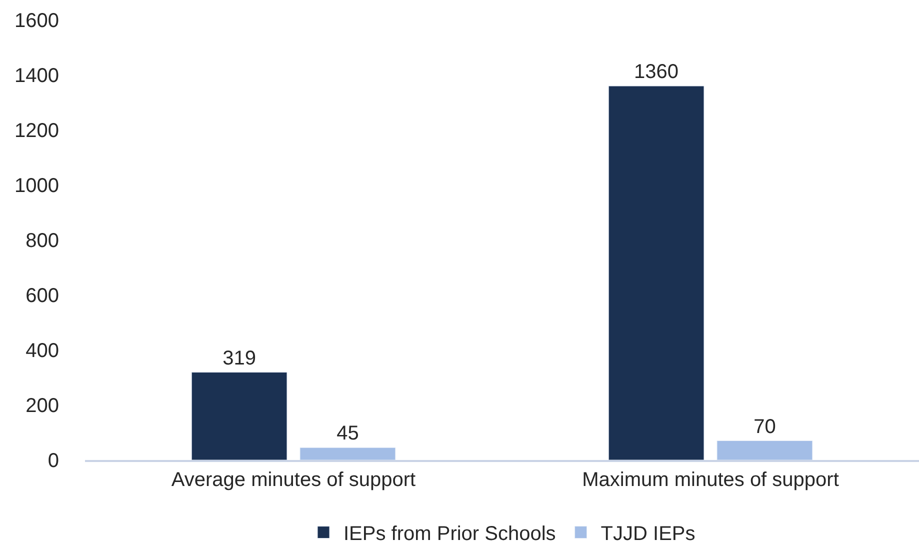  I want to click on y-tick-label: 800, so click(42, 241).